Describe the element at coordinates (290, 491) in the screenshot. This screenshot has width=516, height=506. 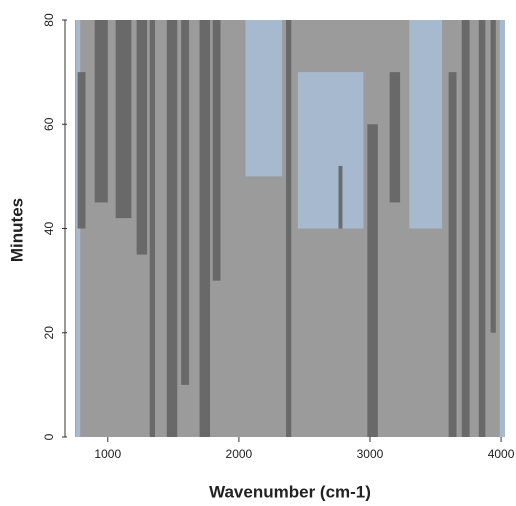
I see `x-axis-title: Wavenumber (cm-1)` at that location.